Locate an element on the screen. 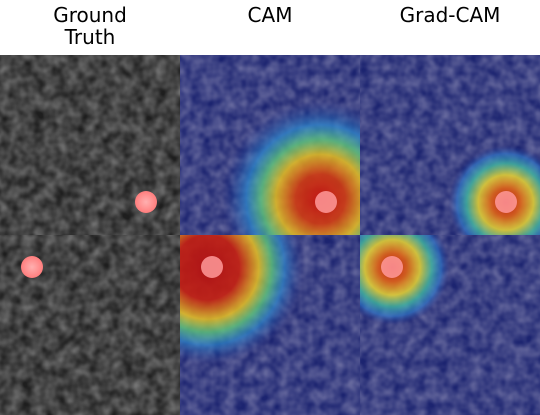  column-title-cam: CAM is located at coordinates (270, 15).